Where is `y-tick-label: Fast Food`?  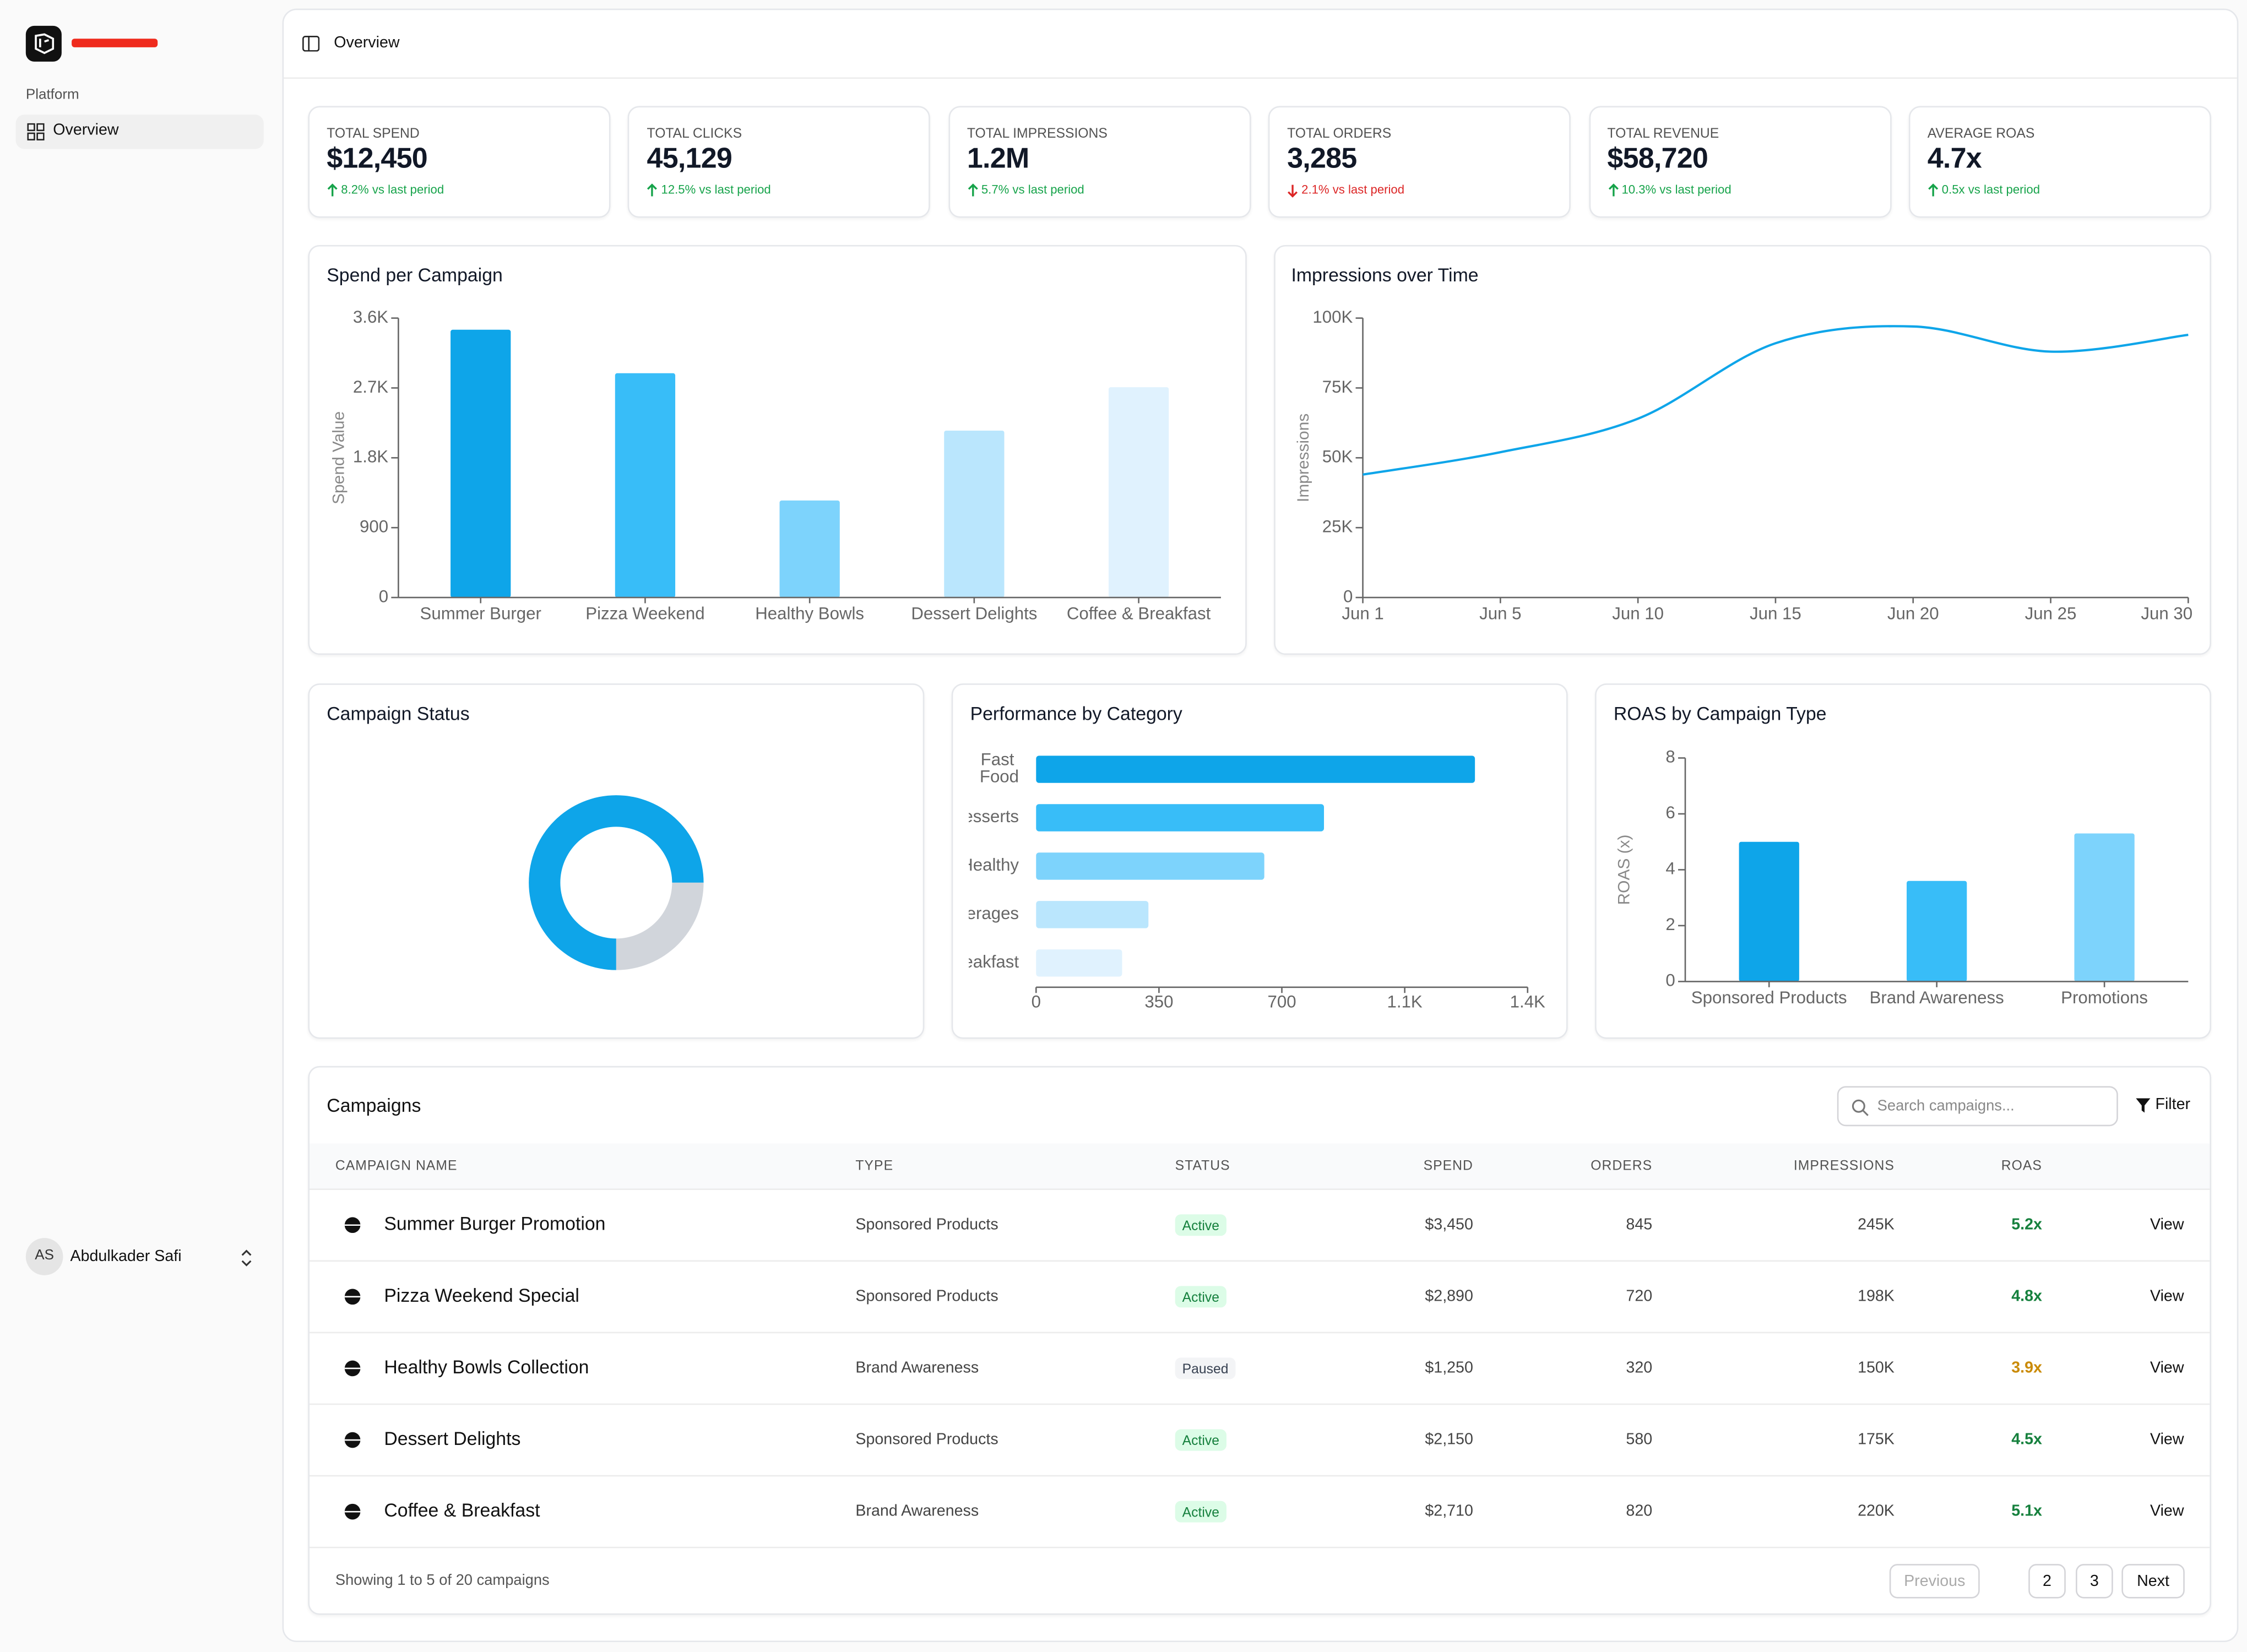 y-tick-label: Fast Food is located at coordinates (999, 768).